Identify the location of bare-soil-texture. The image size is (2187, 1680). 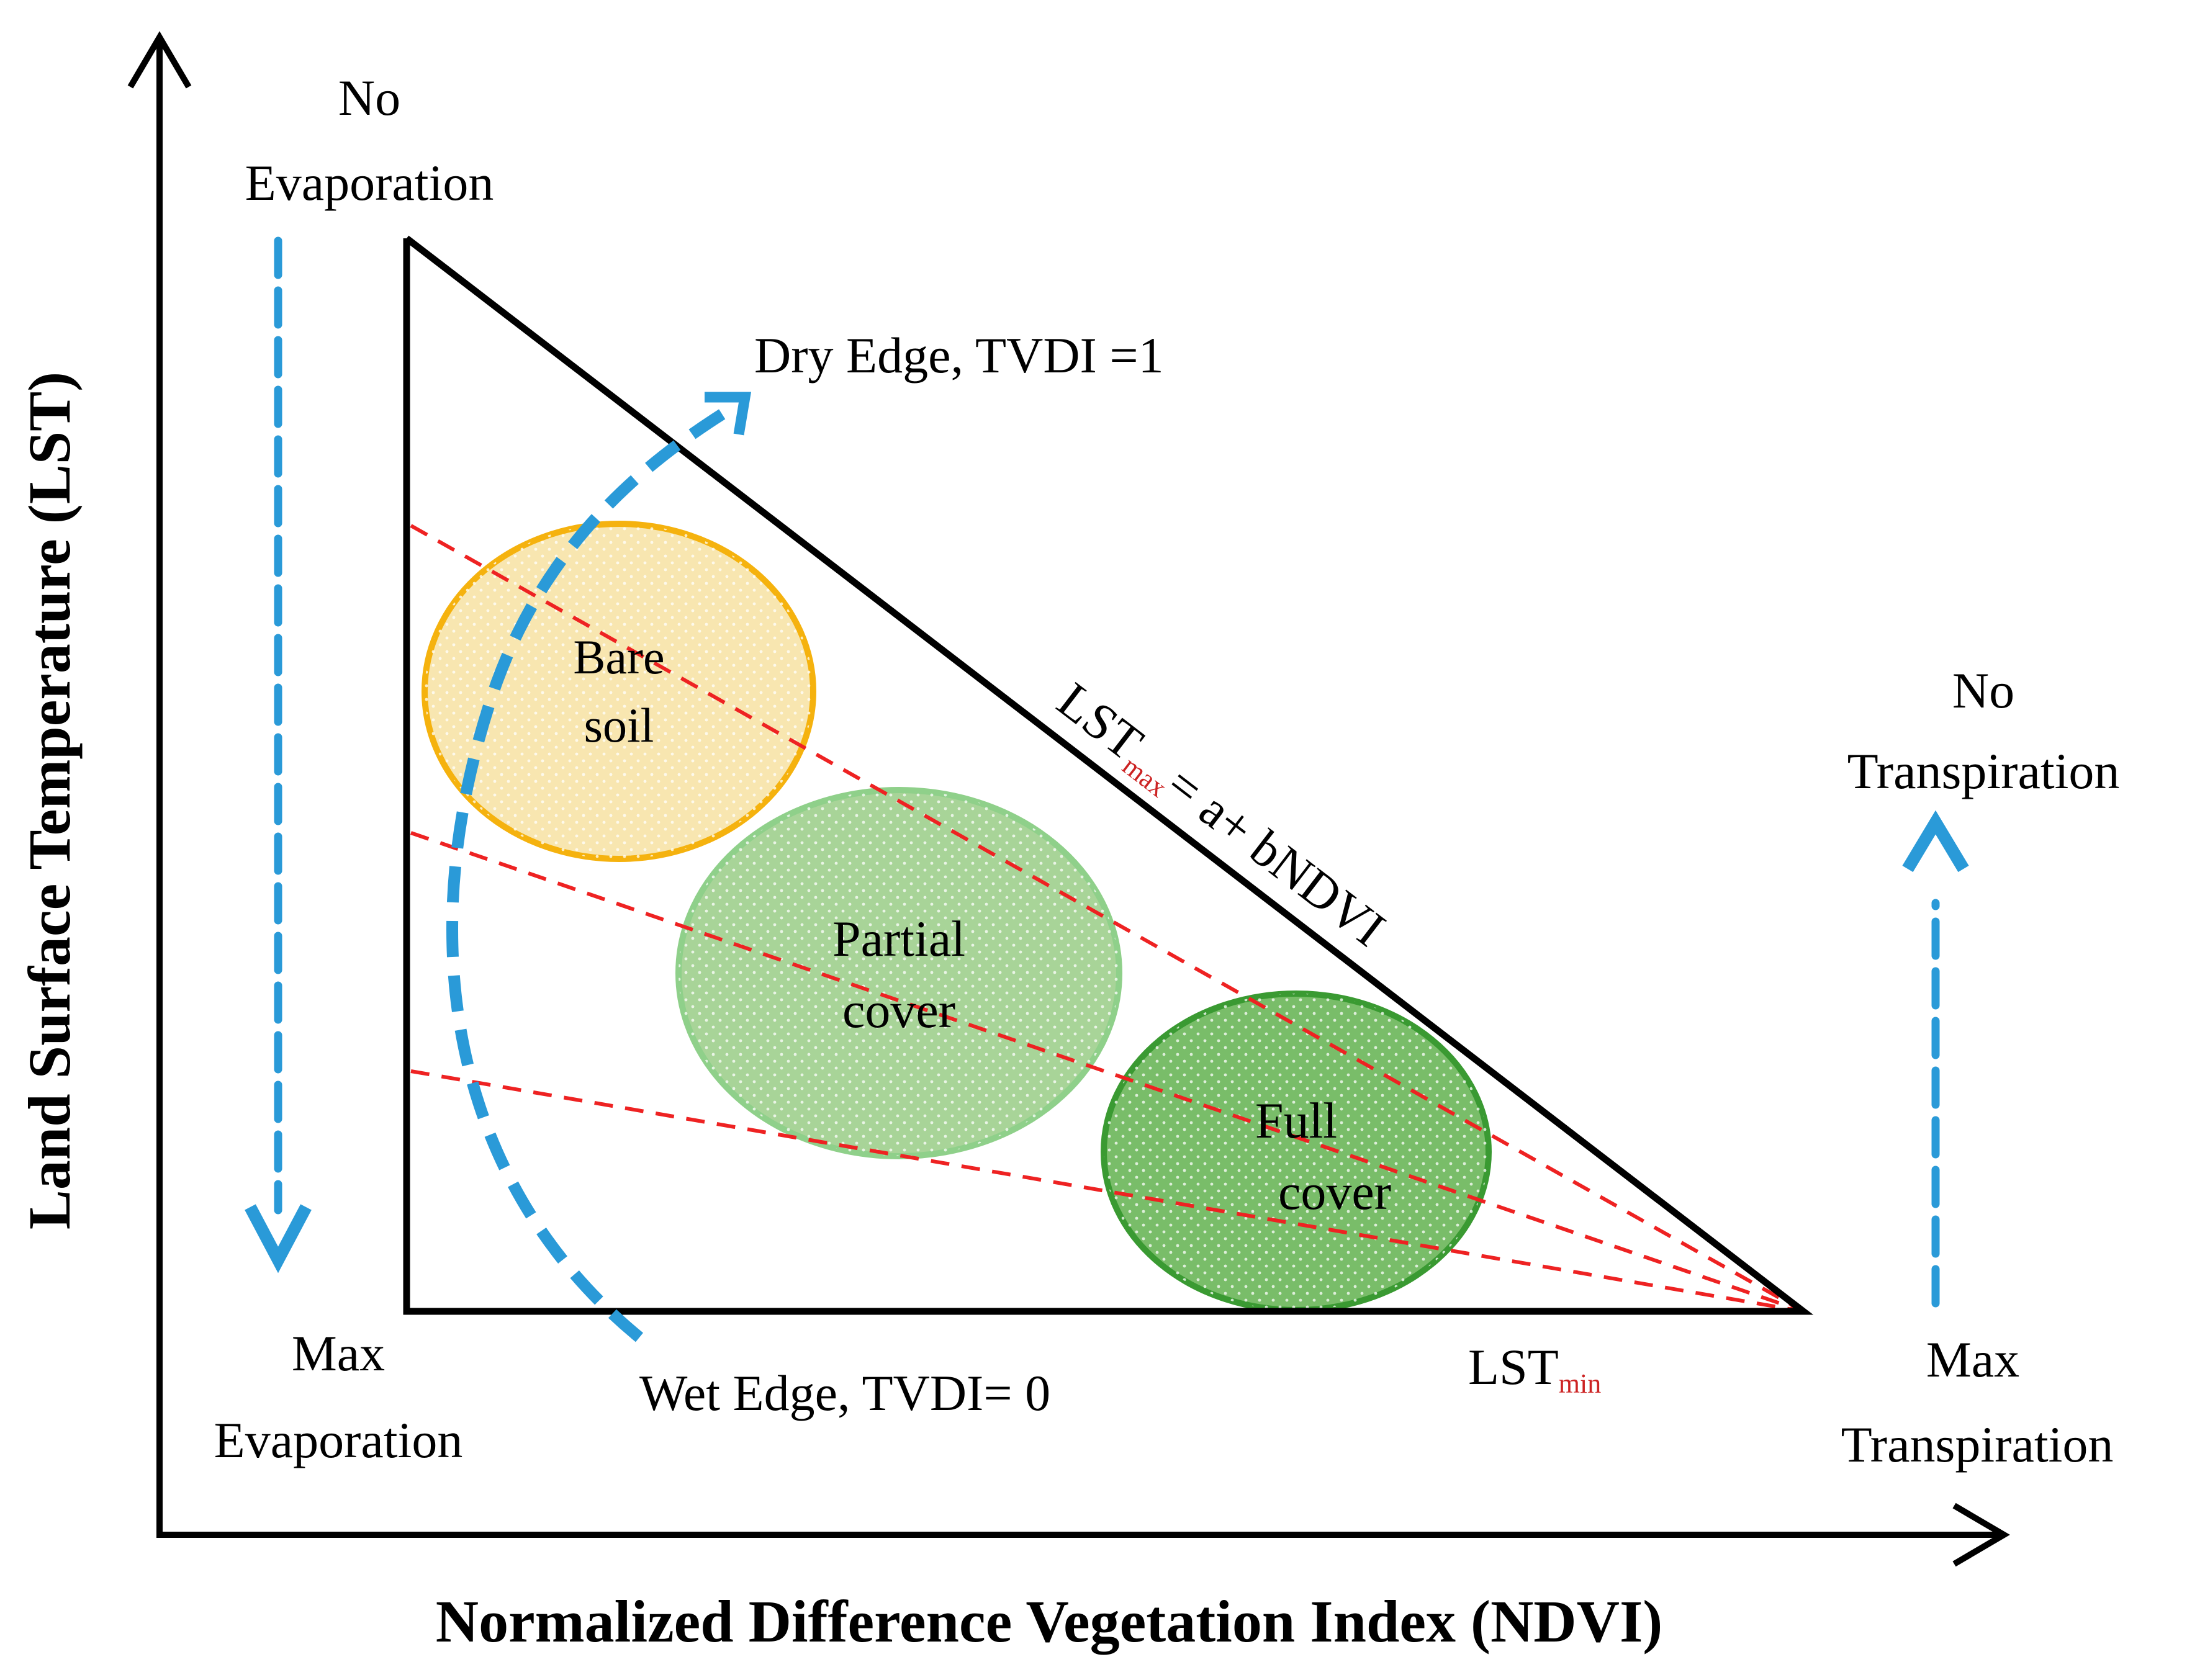
(619, 691).